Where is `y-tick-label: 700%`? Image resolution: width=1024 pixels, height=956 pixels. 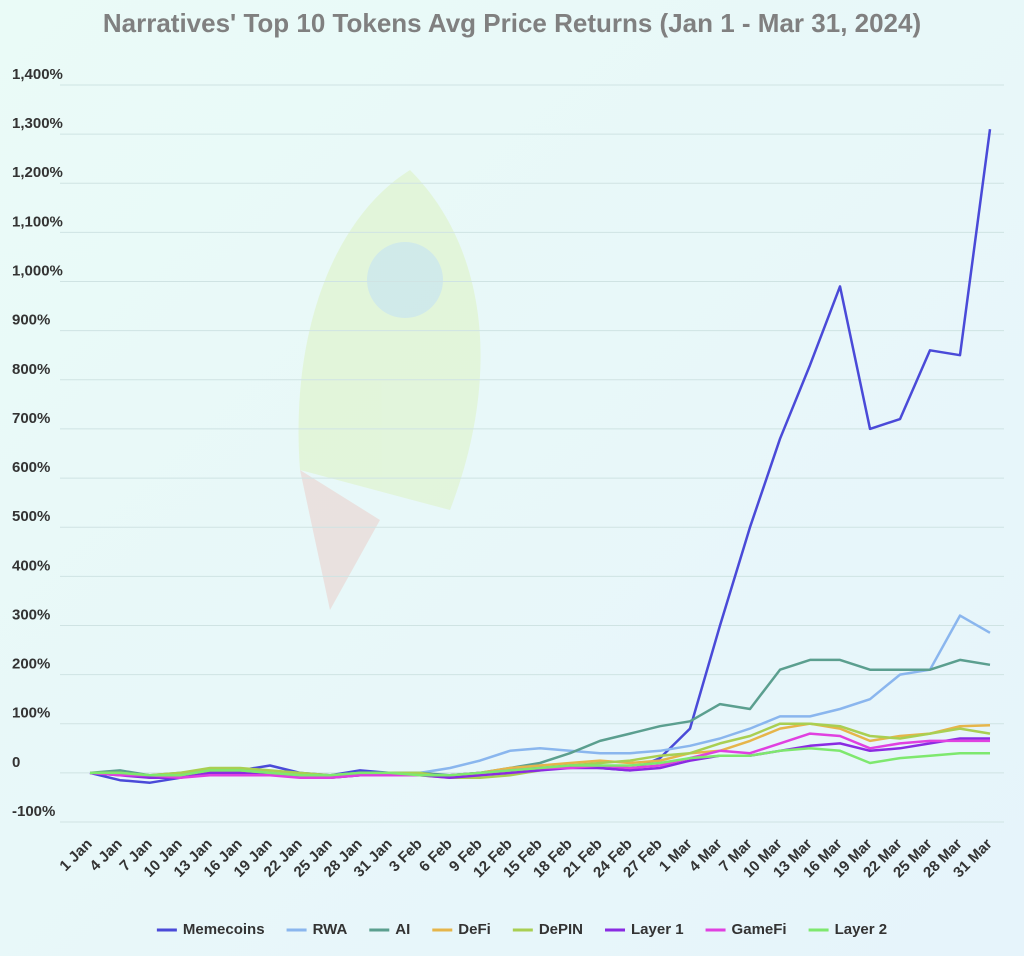
y-tick-label: 700% is located at coordinates (31, 418).